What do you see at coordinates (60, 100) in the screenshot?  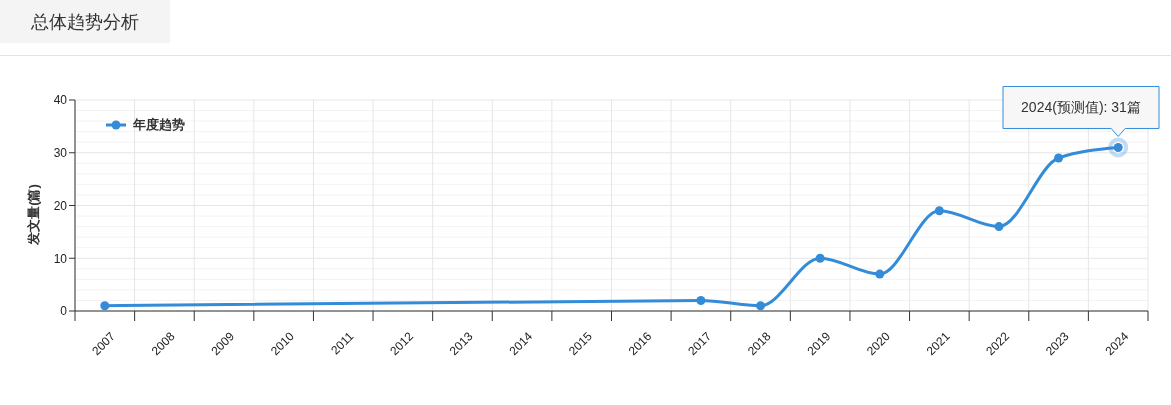 I see `y-tick-label: 40` at bounding box center [60, 100].